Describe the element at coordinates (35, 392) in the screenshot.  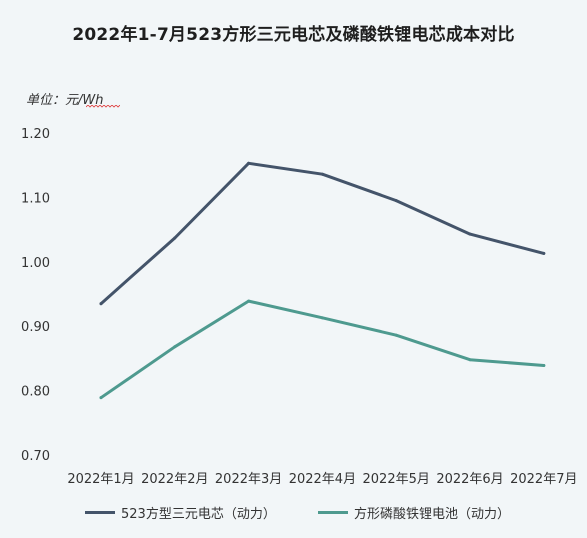
I see `y-tick-label: 0.80` at that location.